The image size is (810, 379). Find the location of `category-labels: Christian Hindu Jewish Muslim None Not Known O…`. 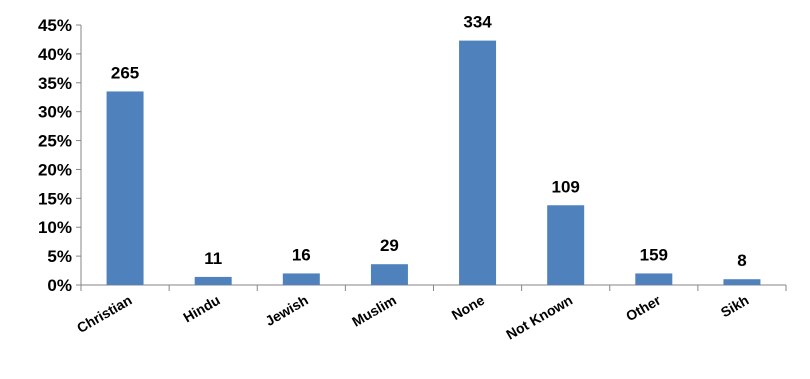

category-labels: Christian Hindu Jewish Muslim None Not Known O… is located at coordinates (412, 316).